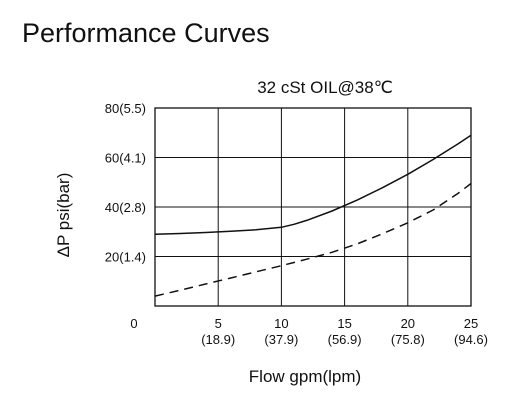  I want to click on x-tick-sublabel: (56.9), so click(345, 339).